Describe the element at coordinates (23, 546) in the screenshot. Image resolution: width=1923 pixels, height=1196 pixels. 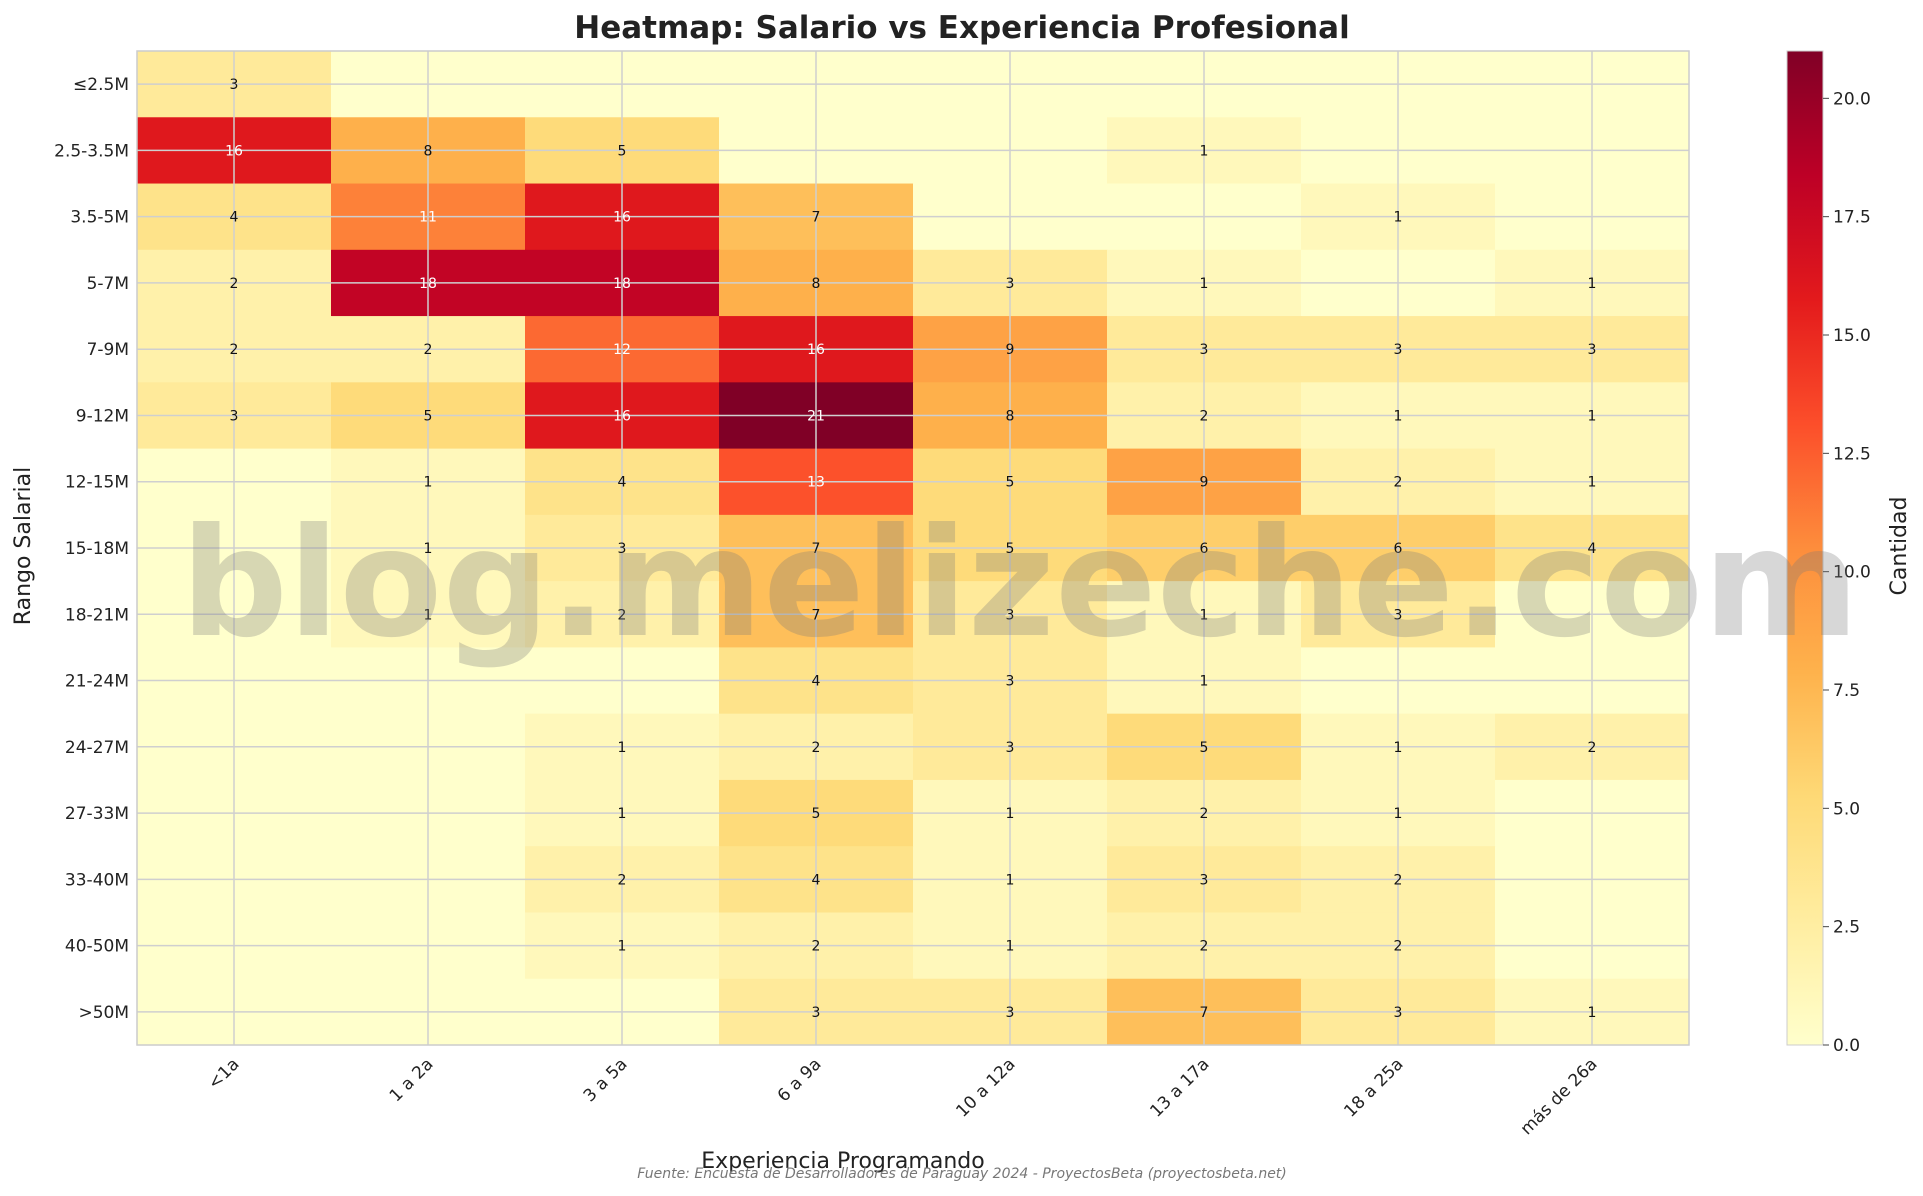
I see `y-axis-label: Rango Salarial` at that location.